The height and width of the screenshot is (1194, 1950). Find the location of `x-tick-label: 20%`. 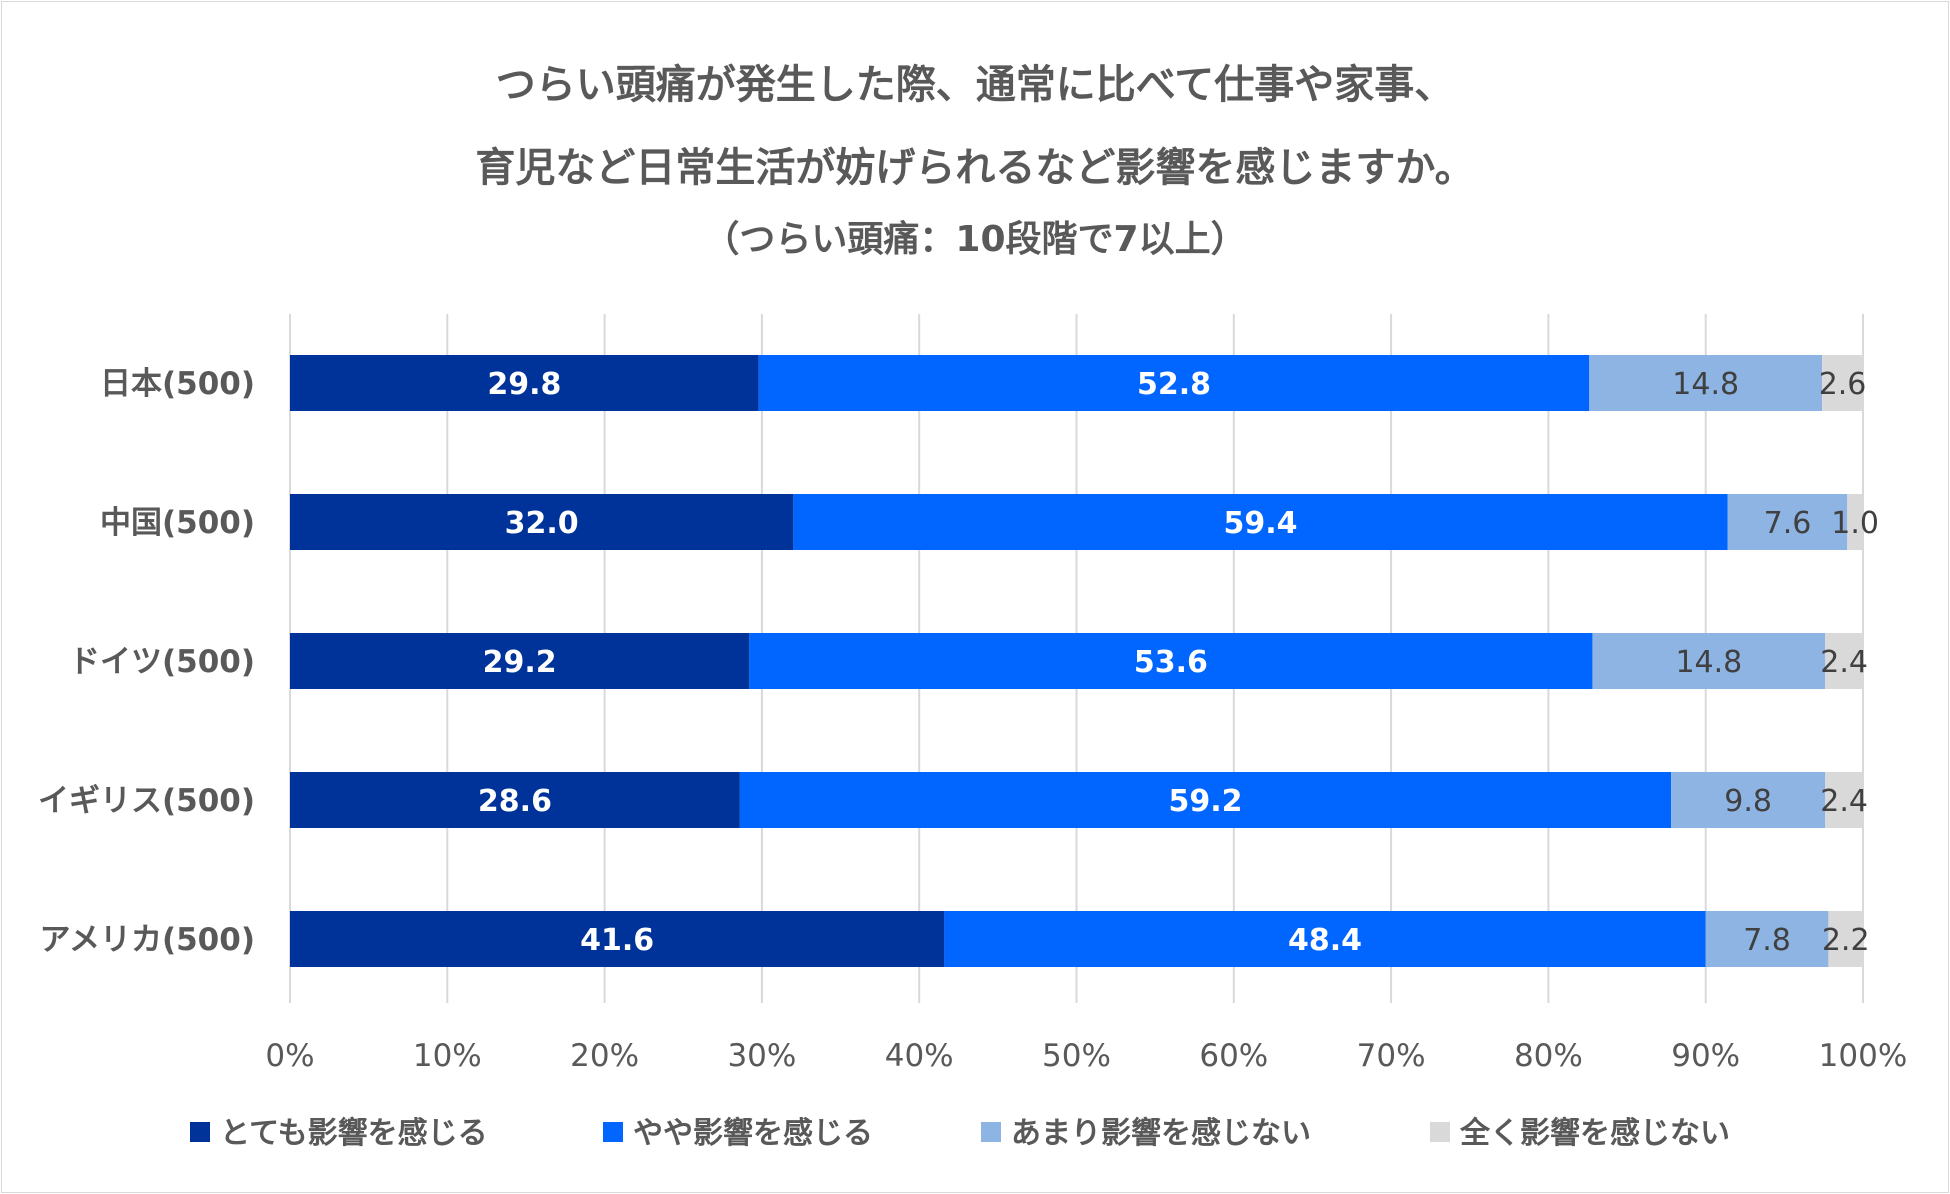

x-tick-label: 20% is located at coordinates (604, 1056).